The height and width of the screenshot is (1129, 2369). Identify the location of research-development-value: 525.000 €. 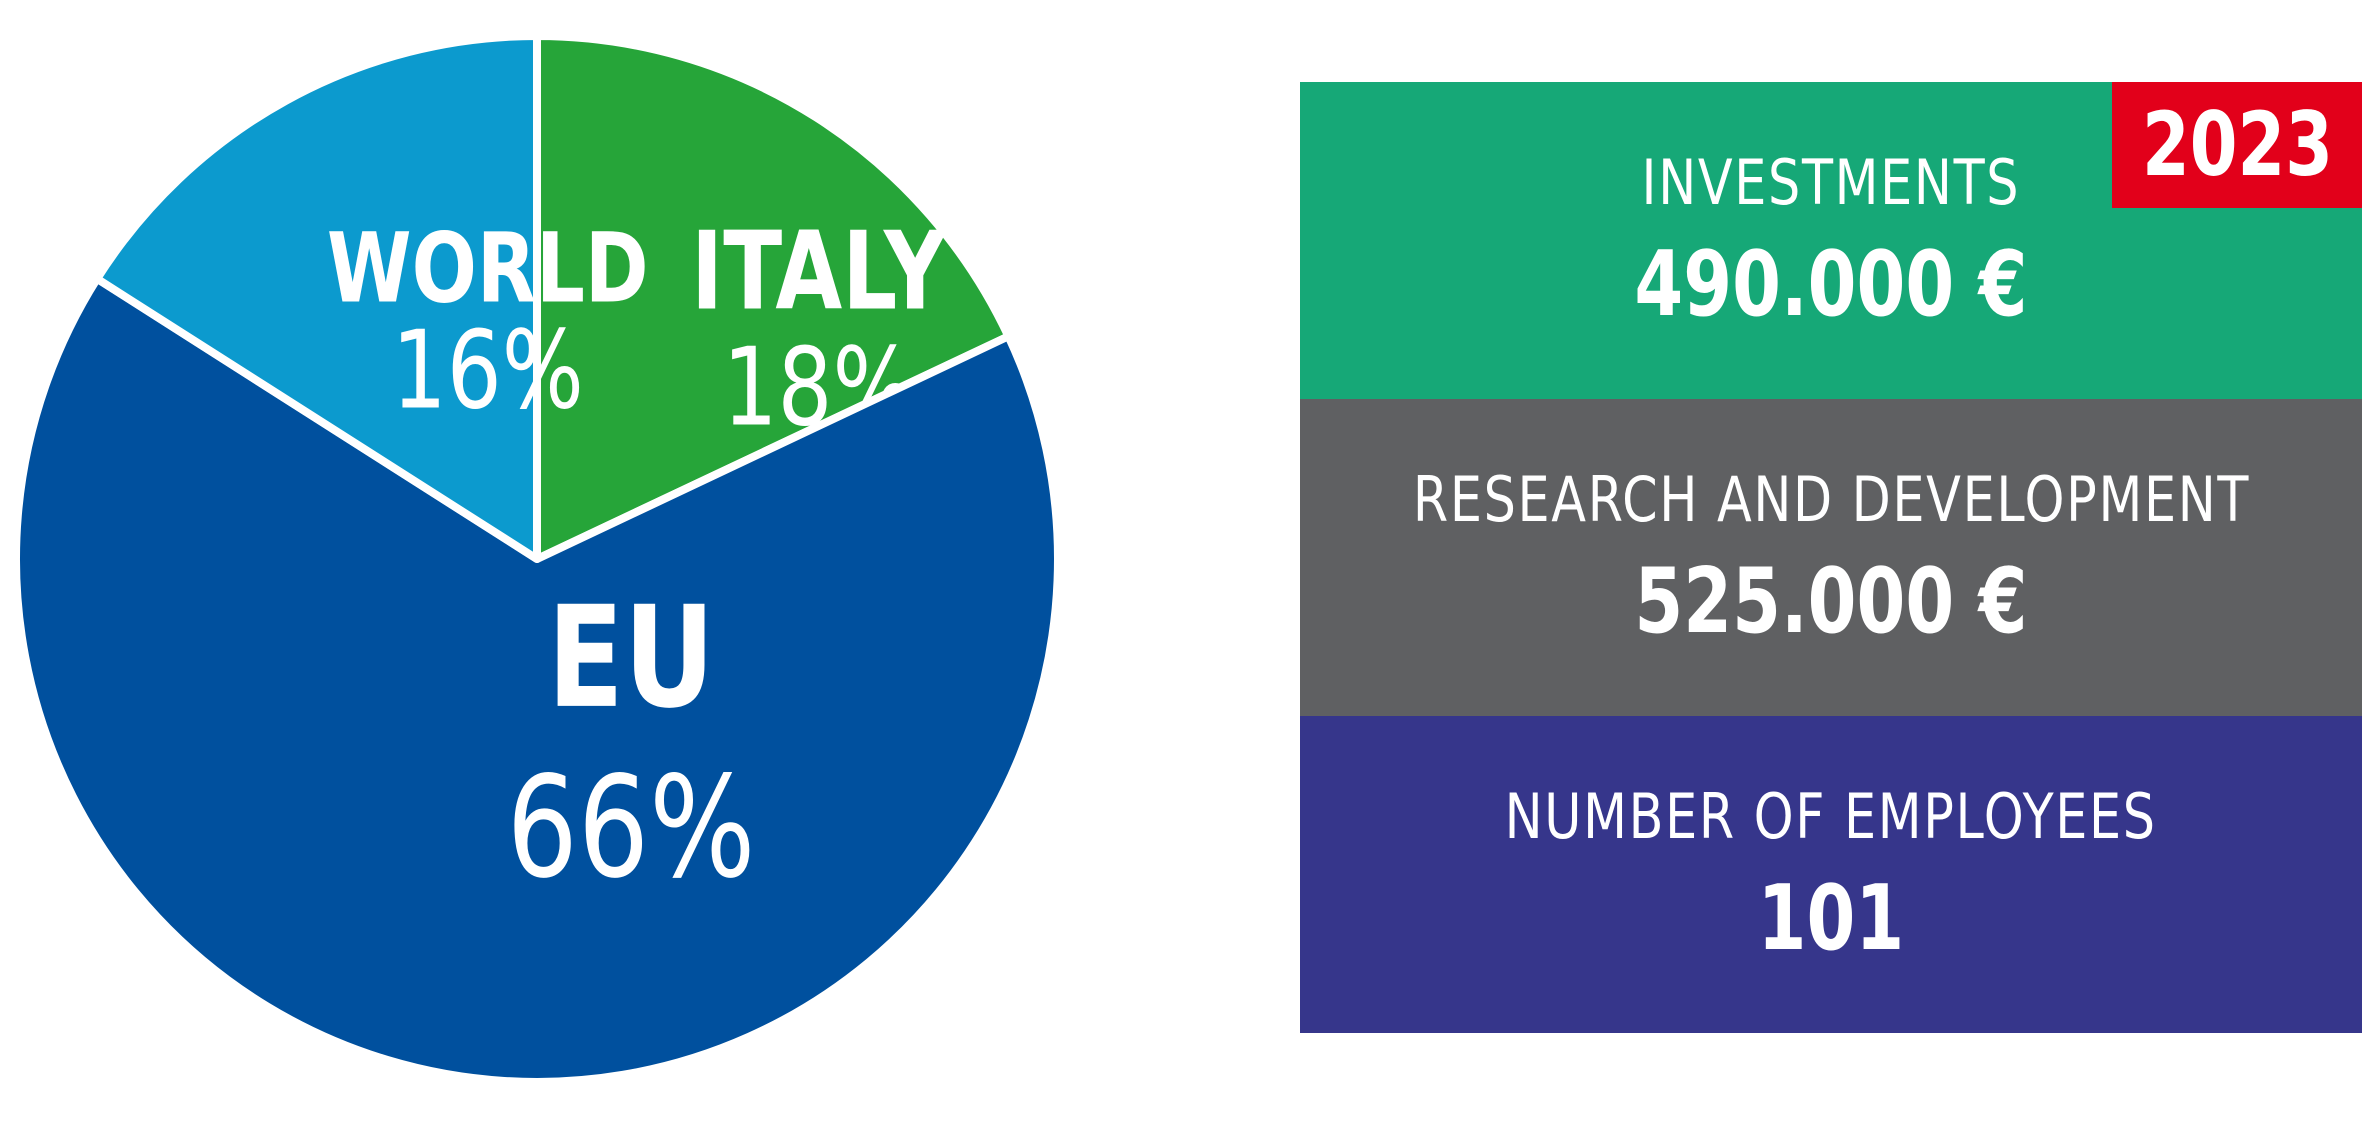
(1831, 601).